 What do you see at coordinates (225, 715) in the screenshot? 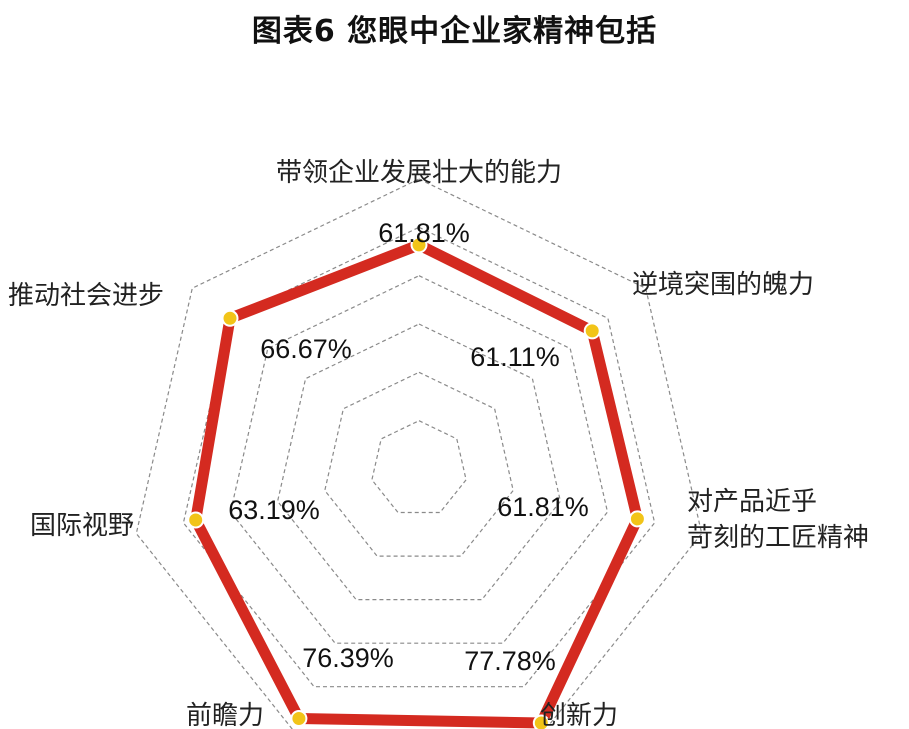
I see `axis-label-5: 前瞻力` at bounding box center [225, 715].